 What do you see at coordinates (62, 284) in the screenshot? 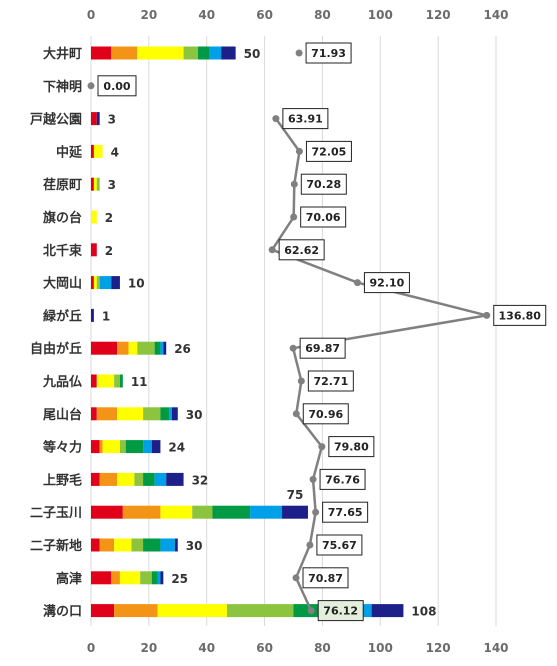
I see `category-label: 大岡山` at bounding box center [62, 284].